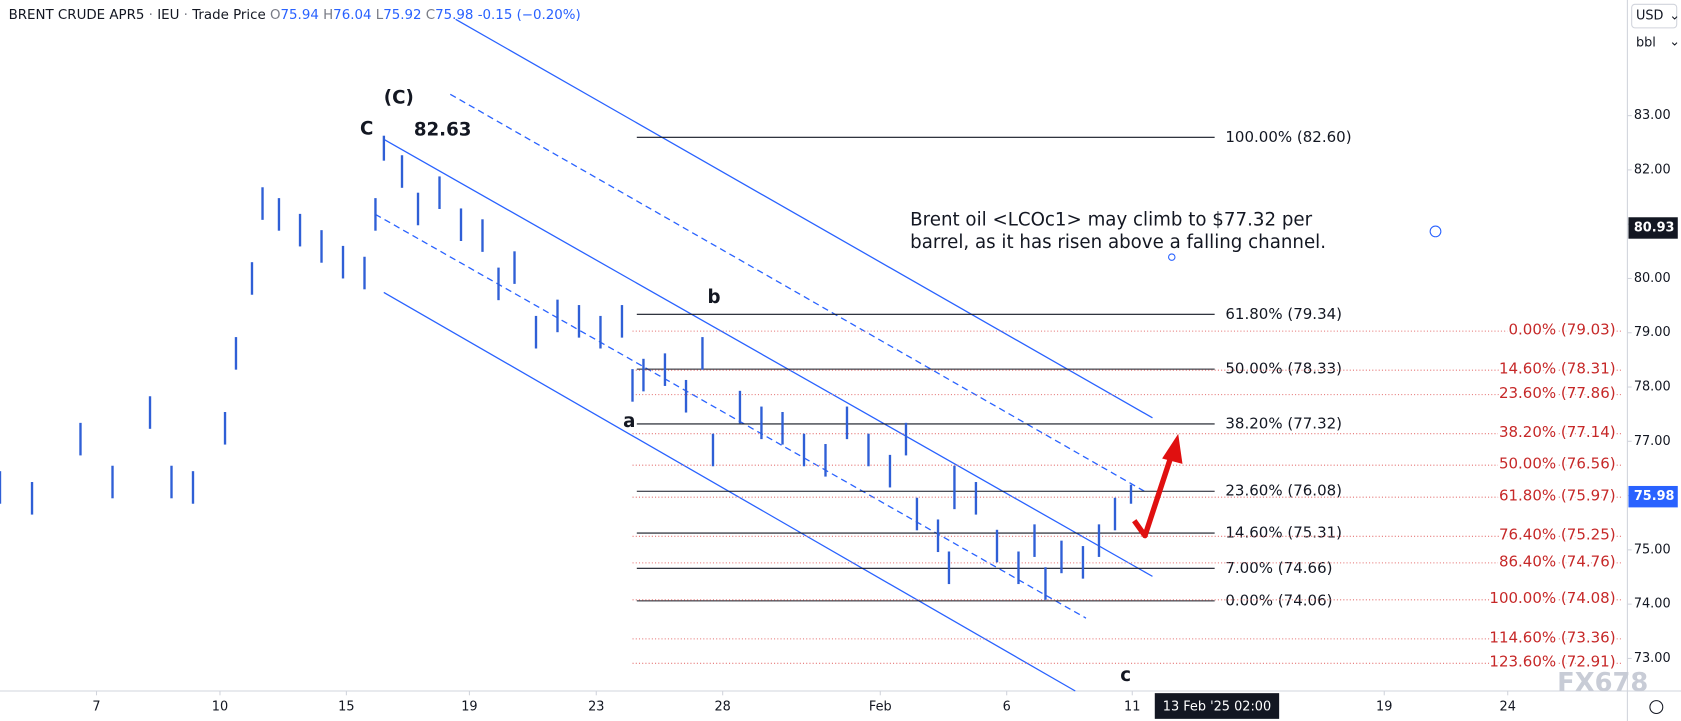 The width and height of the screenshot is (1681, 721). I want to click on cursor-time-label: 13 Feb '25 02:00, so click(1217, 707).